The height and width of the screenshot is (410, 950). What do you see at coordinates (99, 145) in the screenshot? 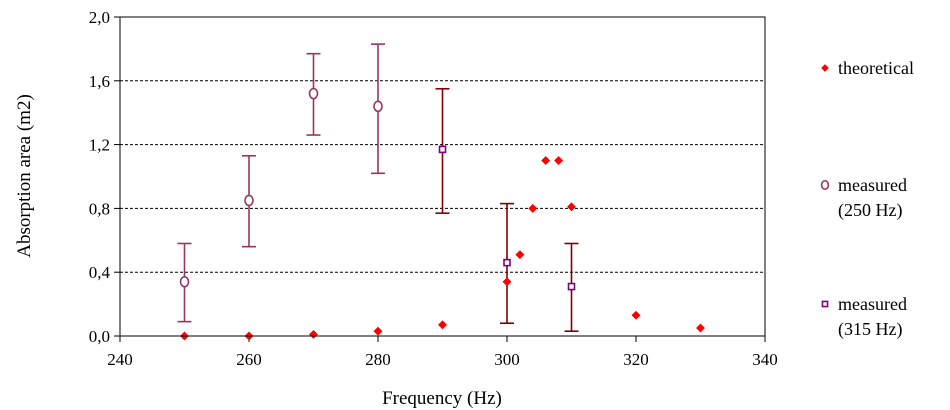
I see `y-tick-label: 1,2` at bounding box center [99, 145].